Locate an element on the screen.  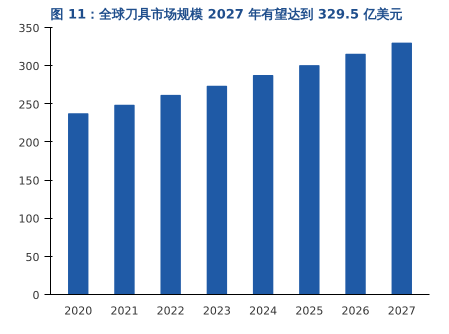
y-tick-label: 350 is located at coordinates (29, 28).